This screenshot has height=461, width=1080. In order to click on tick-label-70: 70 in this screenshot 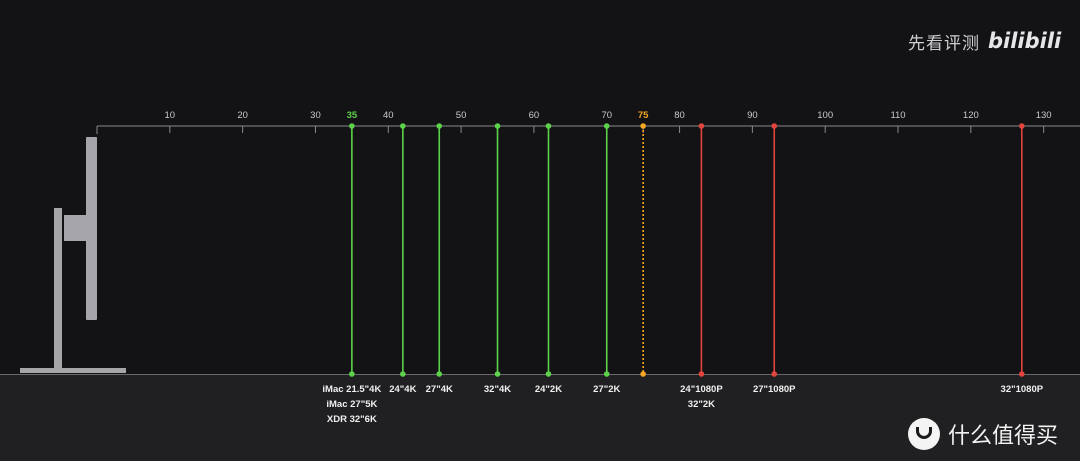, I will do `click(606, 115)`.